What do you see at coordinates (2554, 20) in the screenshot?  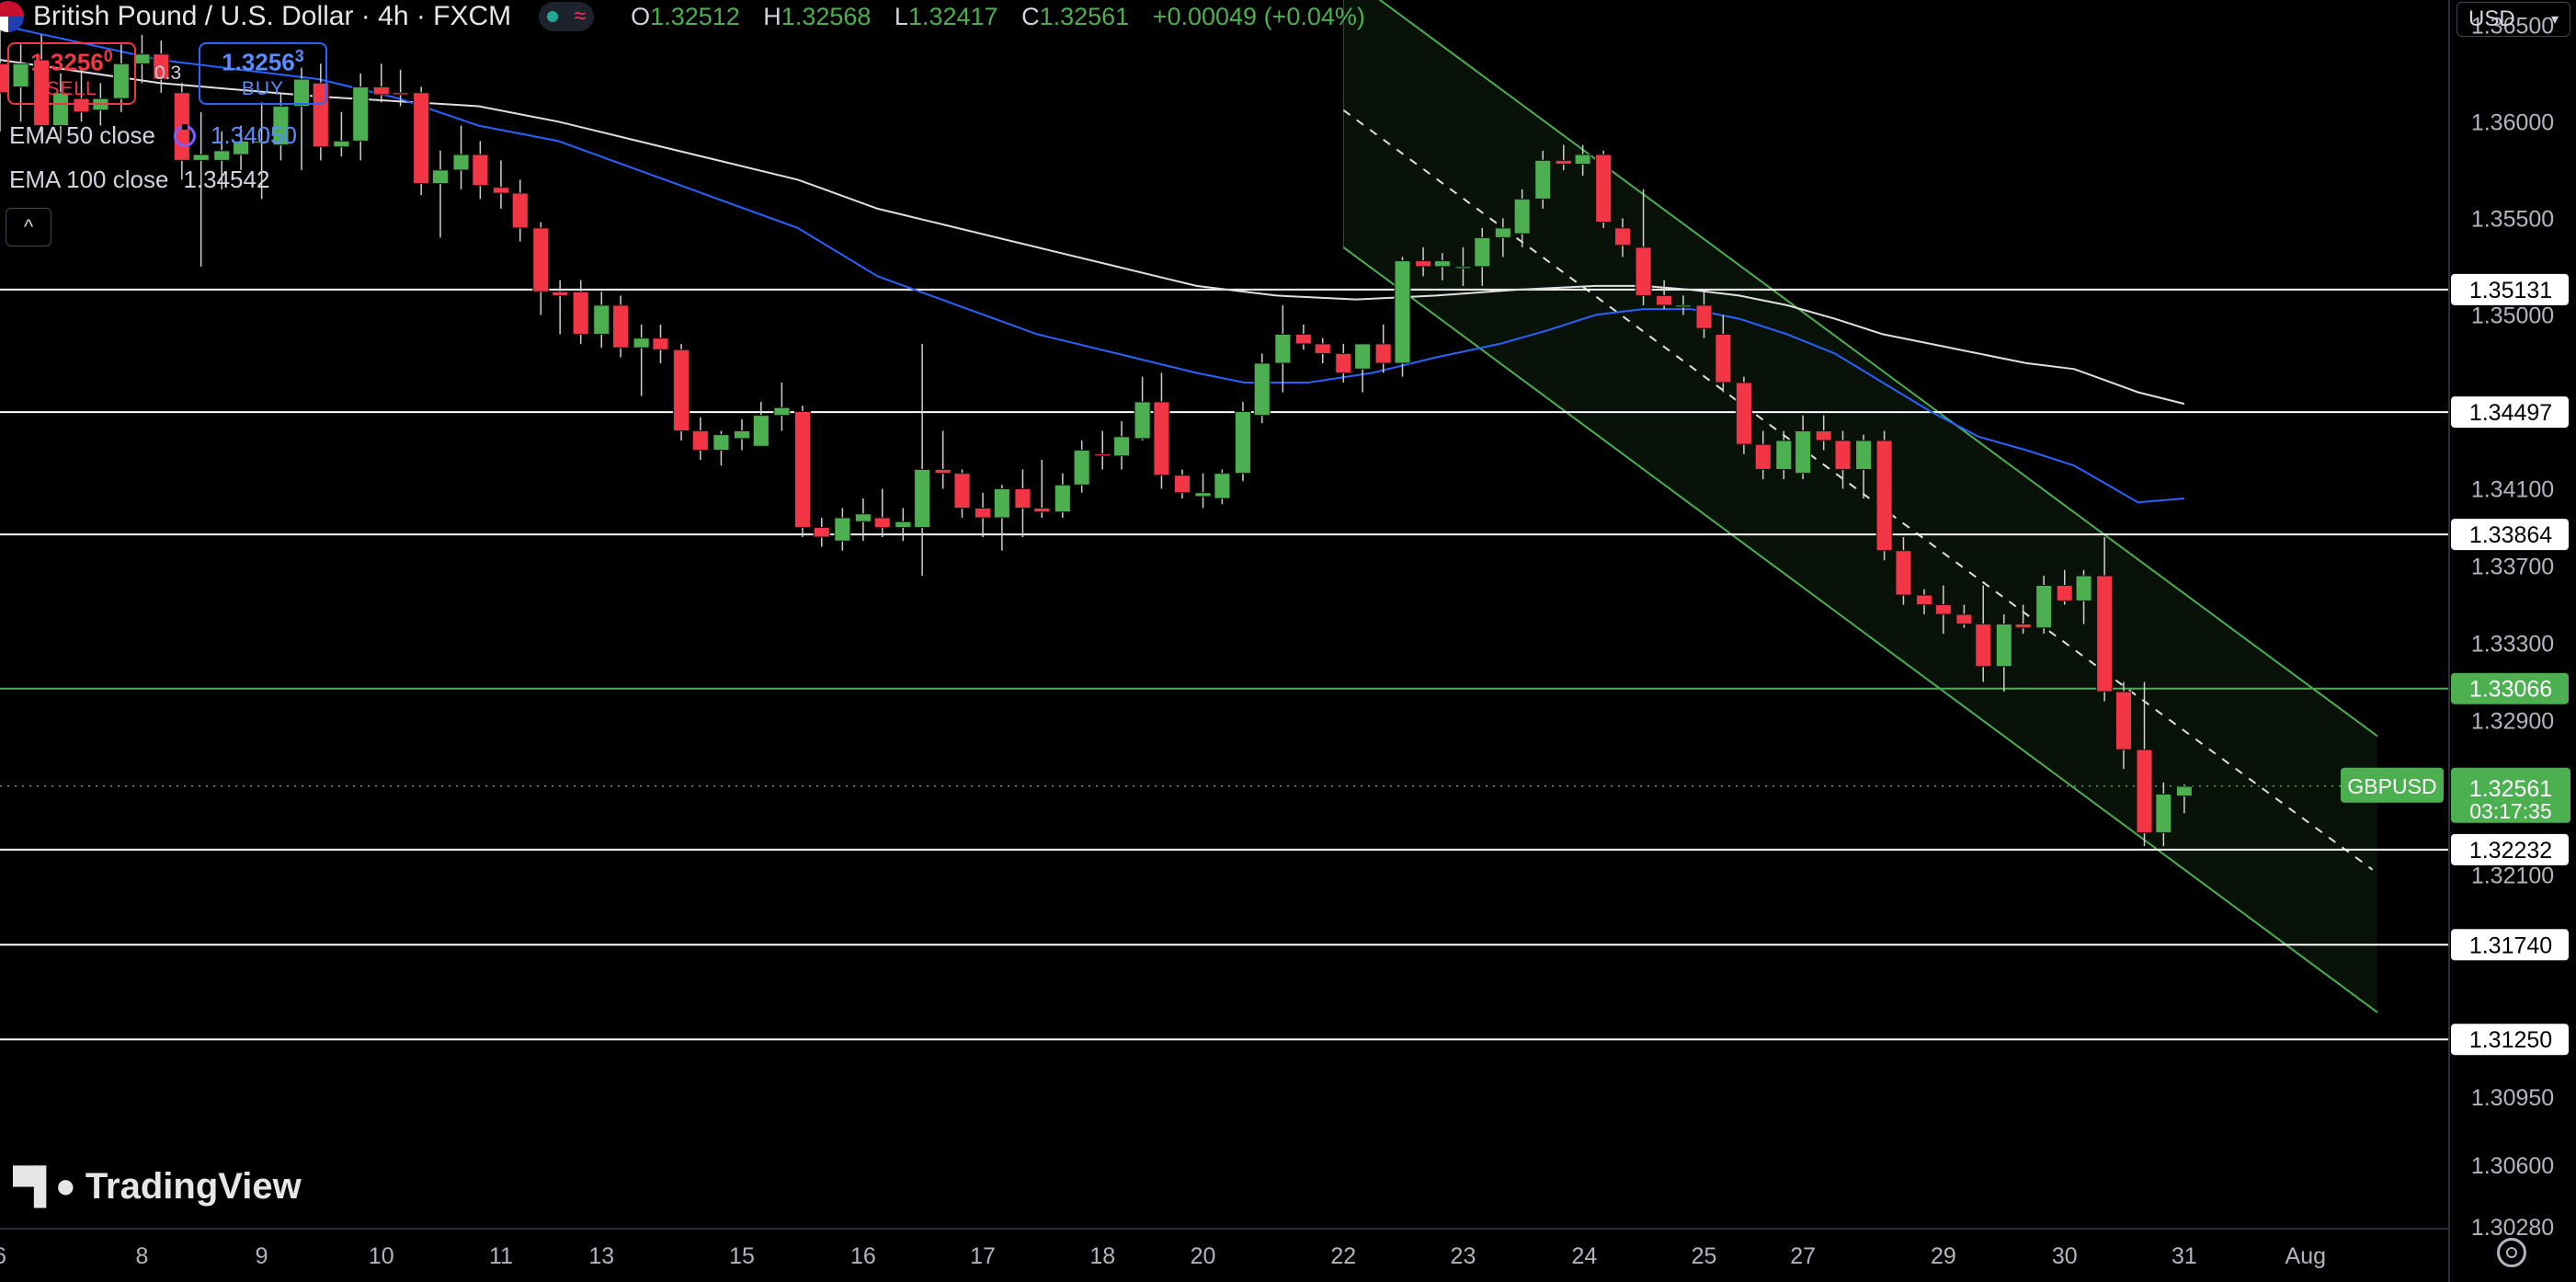 I see `chevron-down-icon: ▾` at bounding box center [2554, 20].